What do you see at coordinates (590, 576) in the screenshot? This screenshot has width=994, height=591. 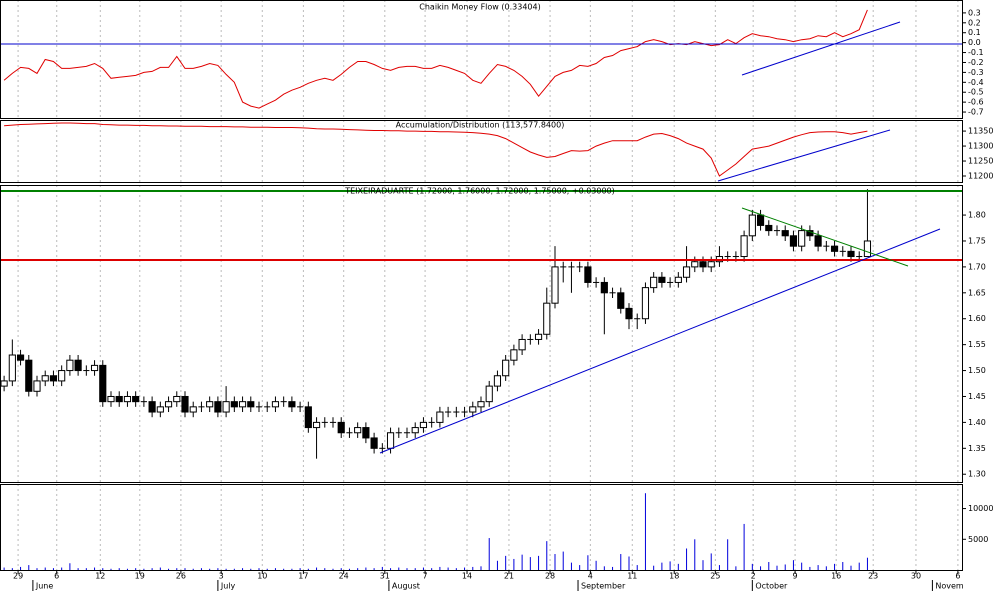 I see `x-tick-label: 4` at bounding box center [590, 576].